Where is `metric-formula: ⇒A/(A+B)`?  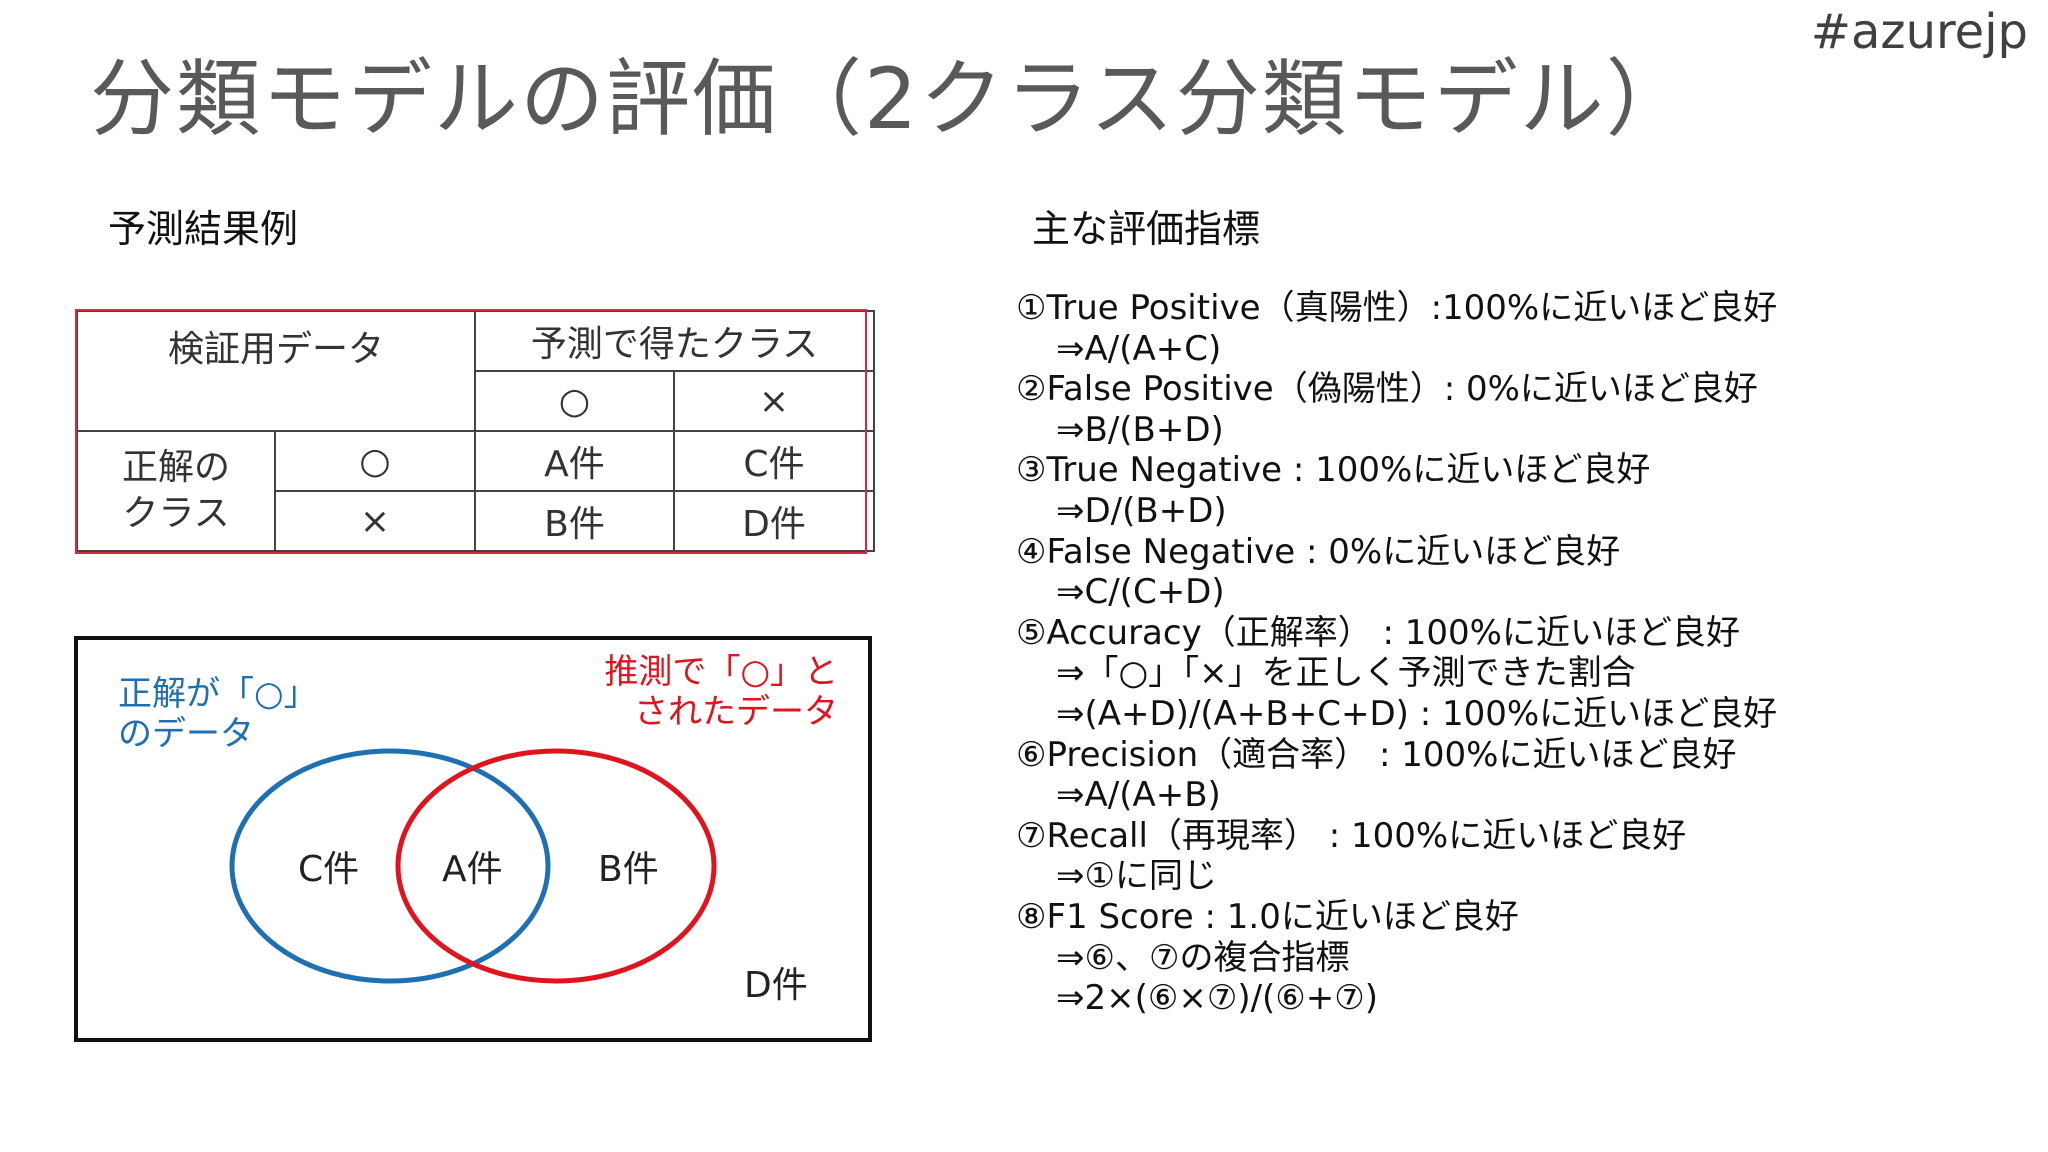 metric-formula: ⇒A/(A+B) is located at coordinates (1138, 795).